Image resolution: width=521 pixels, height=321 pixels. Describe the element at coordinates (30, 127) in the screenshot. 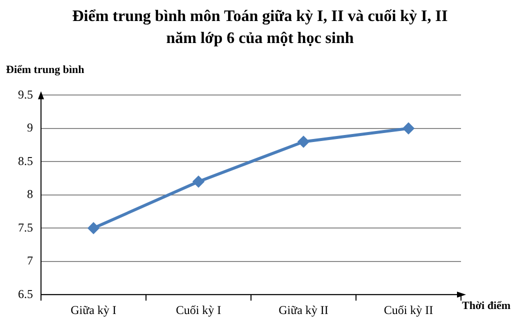

I see `y-tick-label: 9` at that location.